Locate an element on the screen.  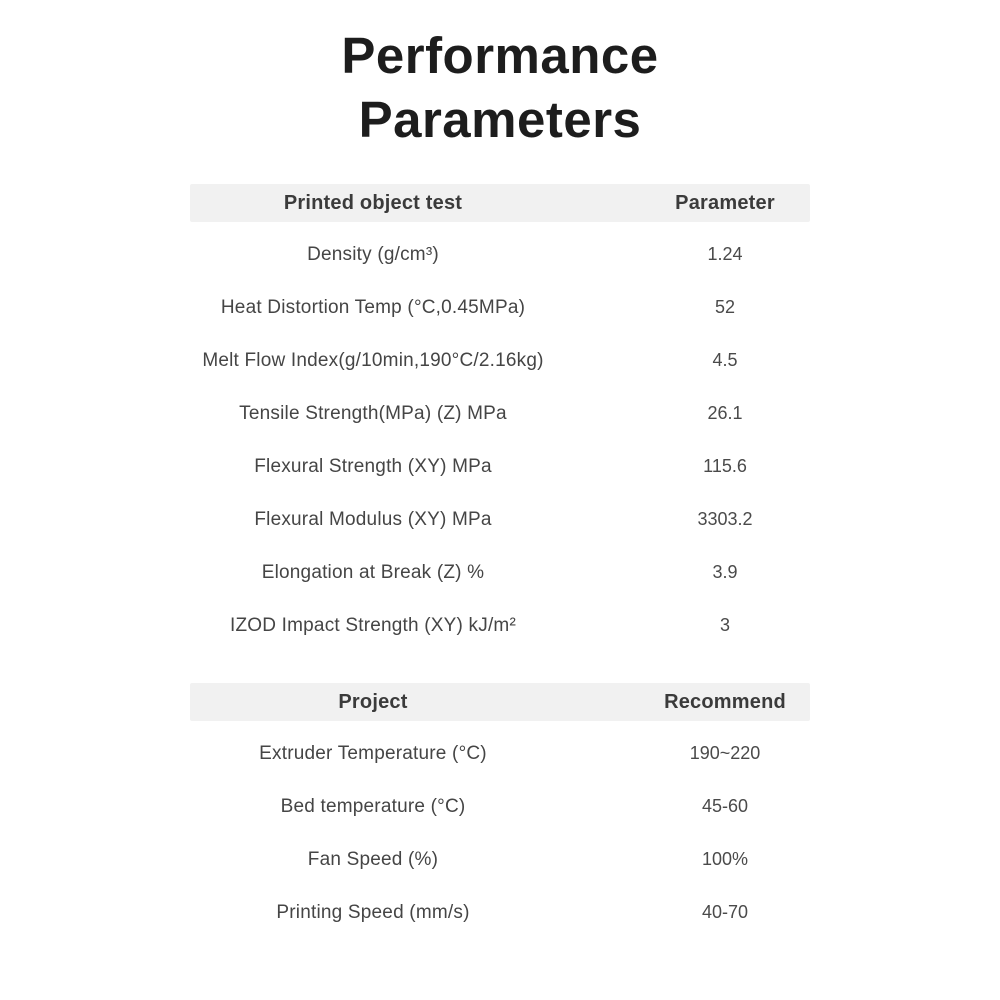
row-value: 45-60 is located at coordinates (725, 806).